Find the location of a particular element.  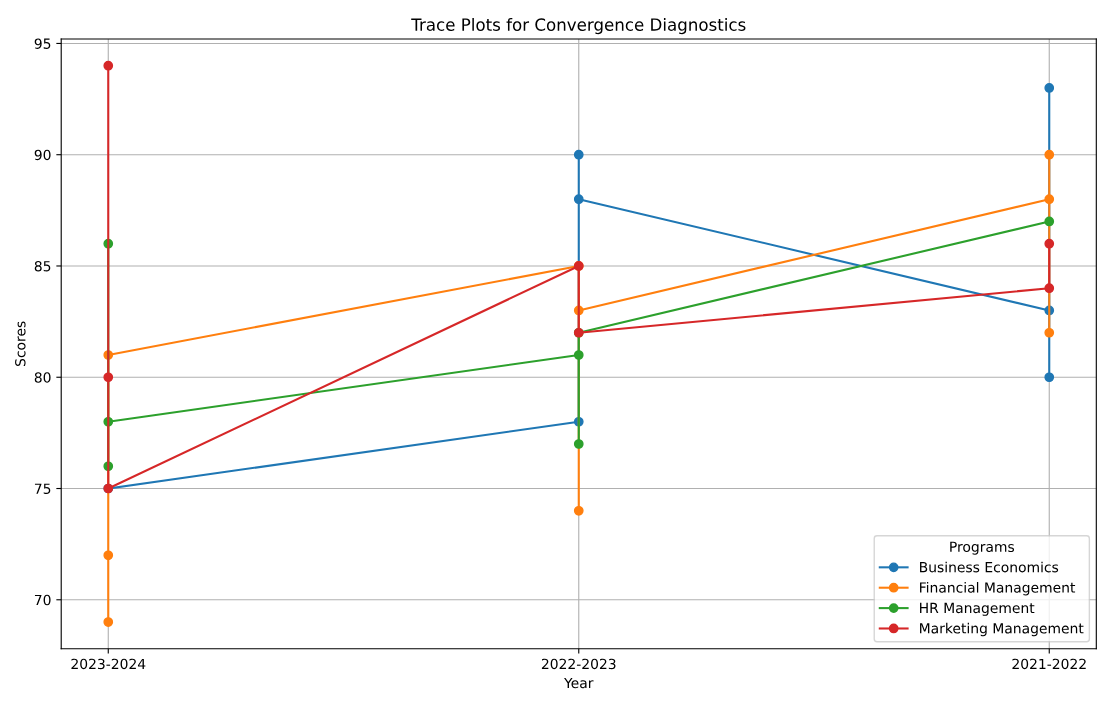

y-tick-label: 80 is located at coordinates (42, 377).